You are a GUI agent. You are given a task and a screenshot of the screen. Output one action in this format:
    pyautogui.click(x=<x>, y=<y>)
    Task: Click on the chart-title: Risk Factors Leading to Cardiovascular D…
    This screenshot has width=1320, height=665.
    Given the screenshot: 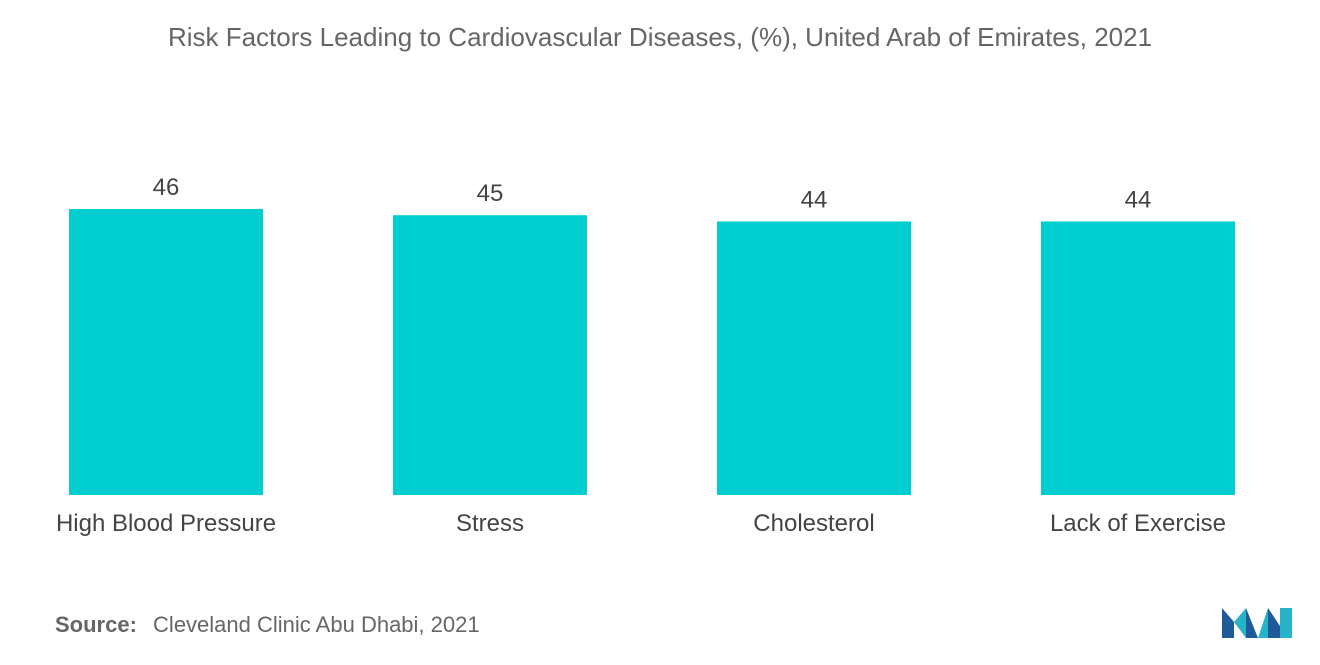 What is the action you would take?
    pyautogui.click(x=660, y=37)
    